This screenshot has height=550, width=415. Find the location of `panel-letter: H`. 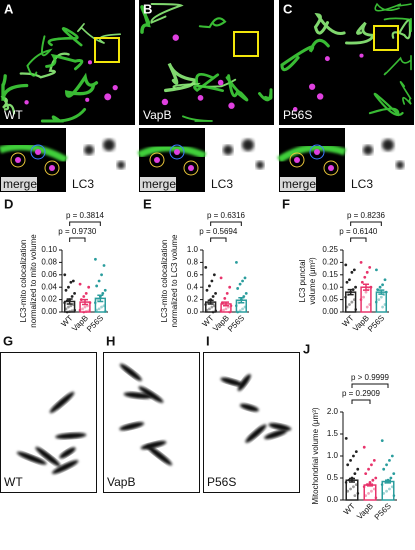

panel-letter: H is located at coordinates (110, 340).